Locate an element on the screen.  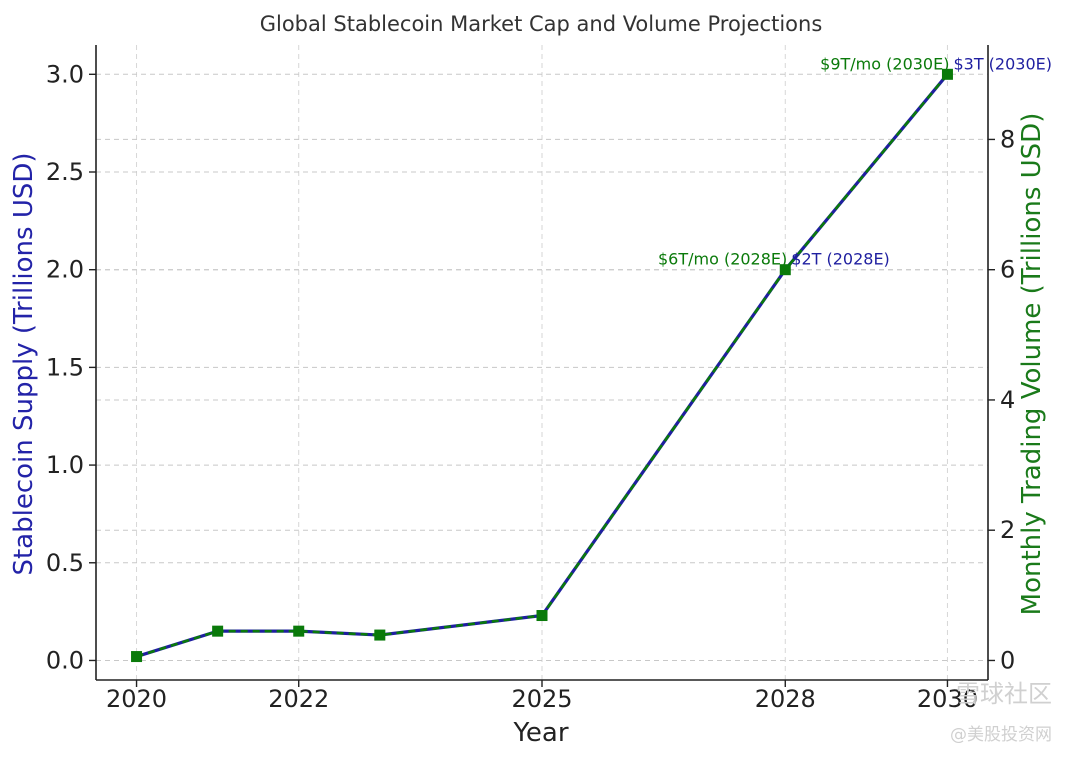
annotation-2: $9T/mo (2030E) is located at coordinates (884, 63).